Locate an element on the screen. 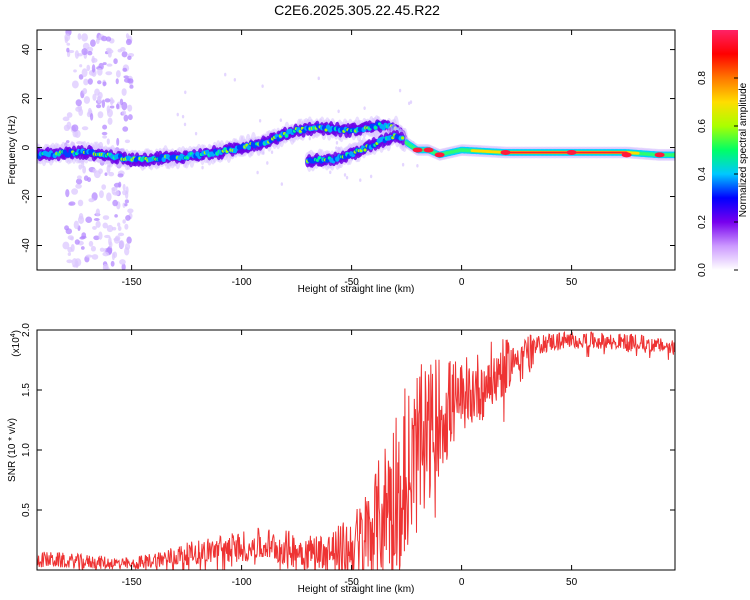 The height and width of the screenshot is (600, 750). spectrogram-y-label: Frequency (Hz) is located at coordinates (12, 150).